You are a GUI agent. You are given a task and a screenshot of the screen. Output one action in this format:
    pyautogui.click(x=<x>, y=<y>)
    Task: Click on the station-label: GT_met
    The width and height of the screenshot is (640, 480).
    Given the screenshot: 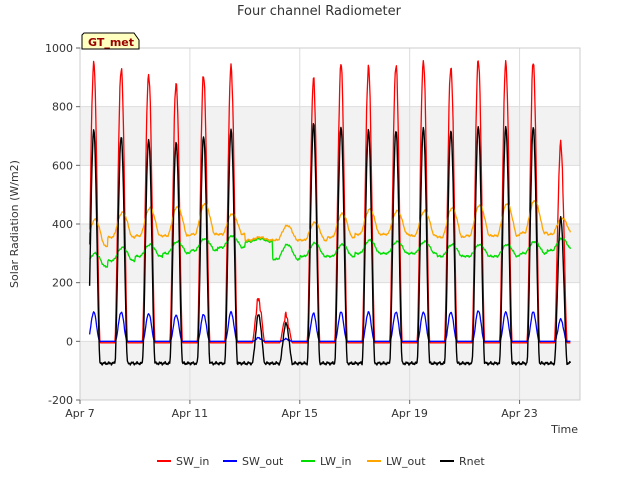 What is the action you would take?
    pyautogui.click(x=111, y=42)
    